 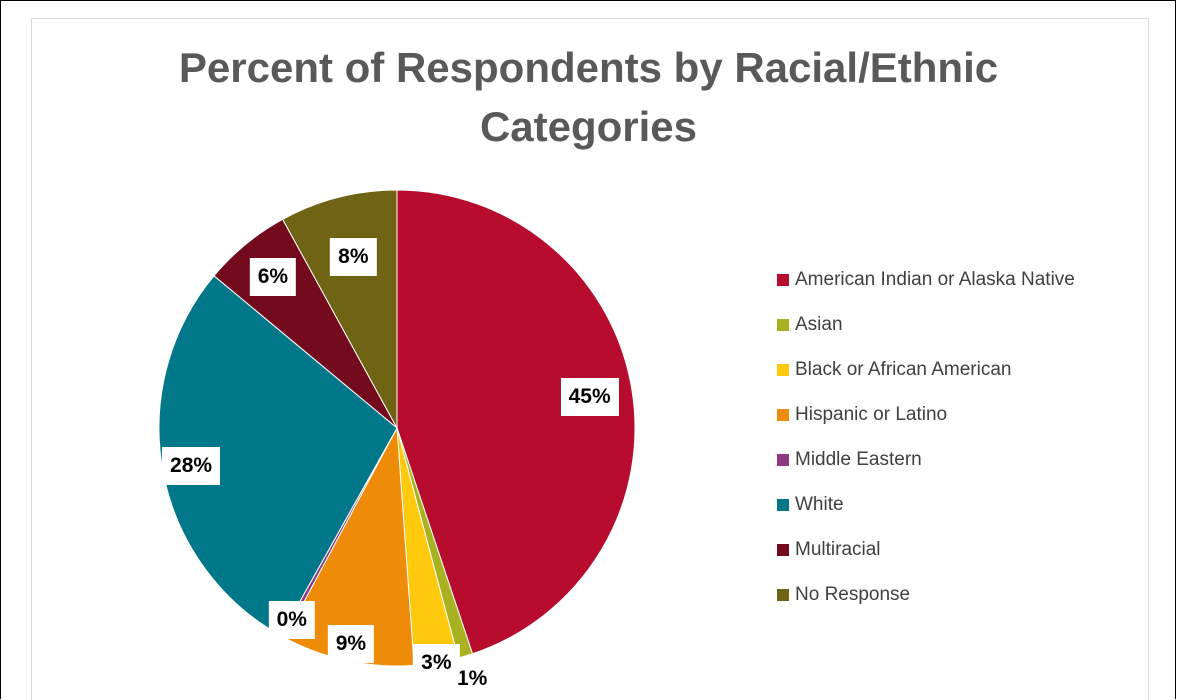 I want to click on legend-item: No Response, so click(x=926, y=594).